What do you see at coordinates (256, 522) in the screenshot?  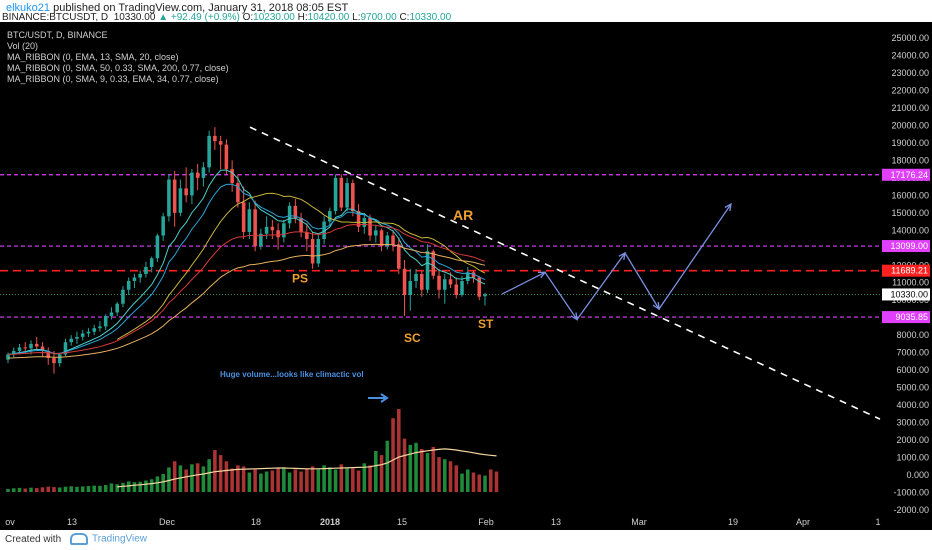 I see `x-tick-label: 18` at bounding box center [256, 522].